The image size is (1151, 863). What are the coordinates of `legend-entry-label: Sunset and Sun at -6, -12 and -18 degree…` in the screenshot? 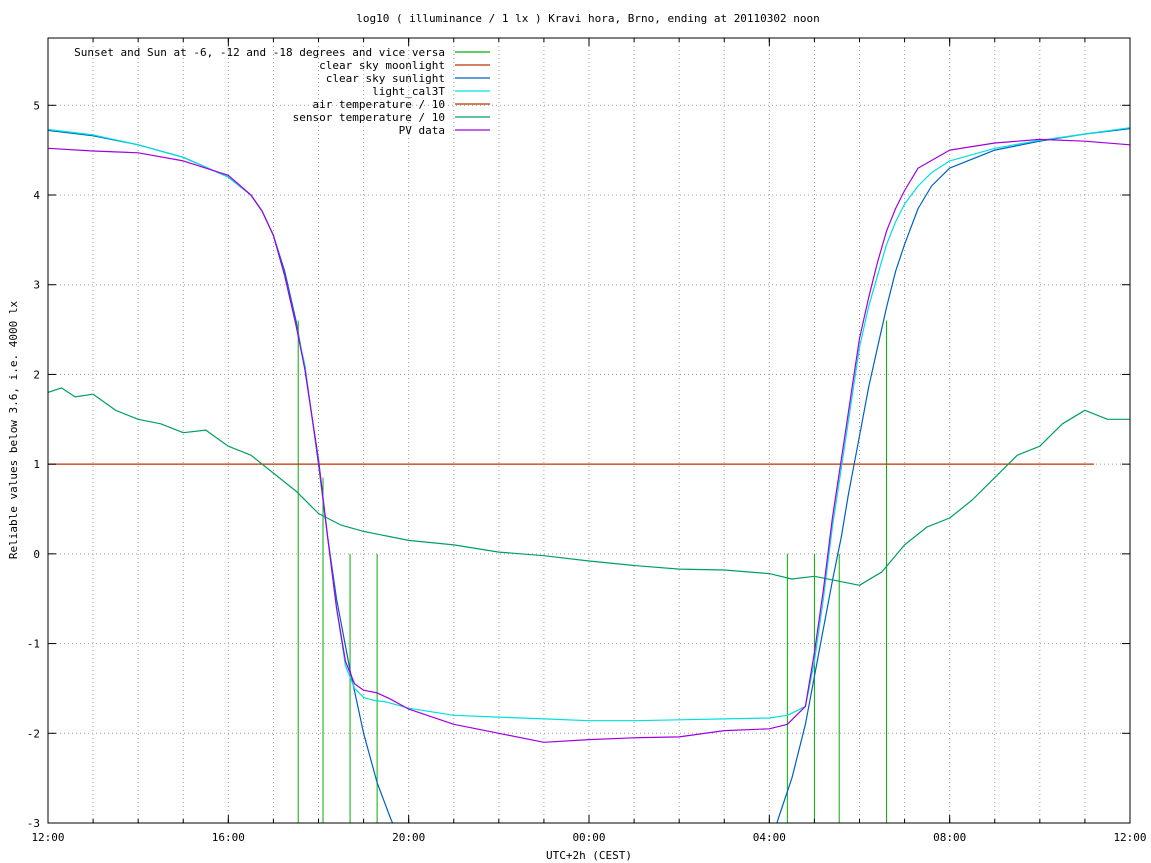 It's located at (259, 52).